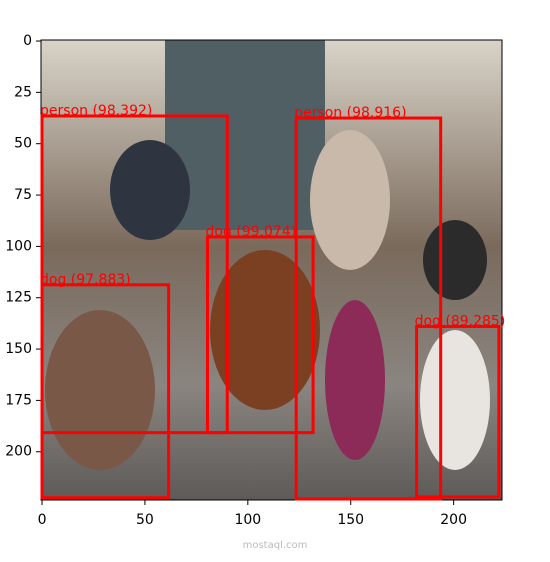  I want to click on y-tick-label: 150, so click(18, 349).